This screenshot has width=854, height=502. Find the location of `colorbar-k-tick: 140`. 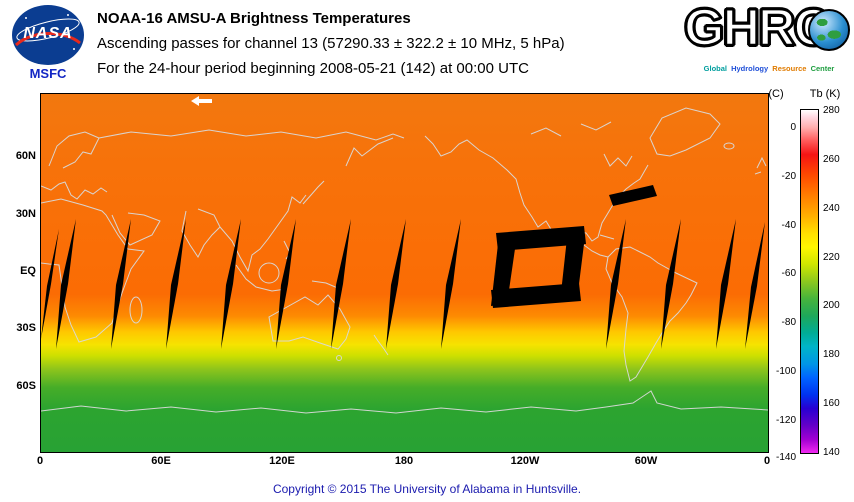

colorbar-k-tick: 140 is located at coordinates (831, 452).